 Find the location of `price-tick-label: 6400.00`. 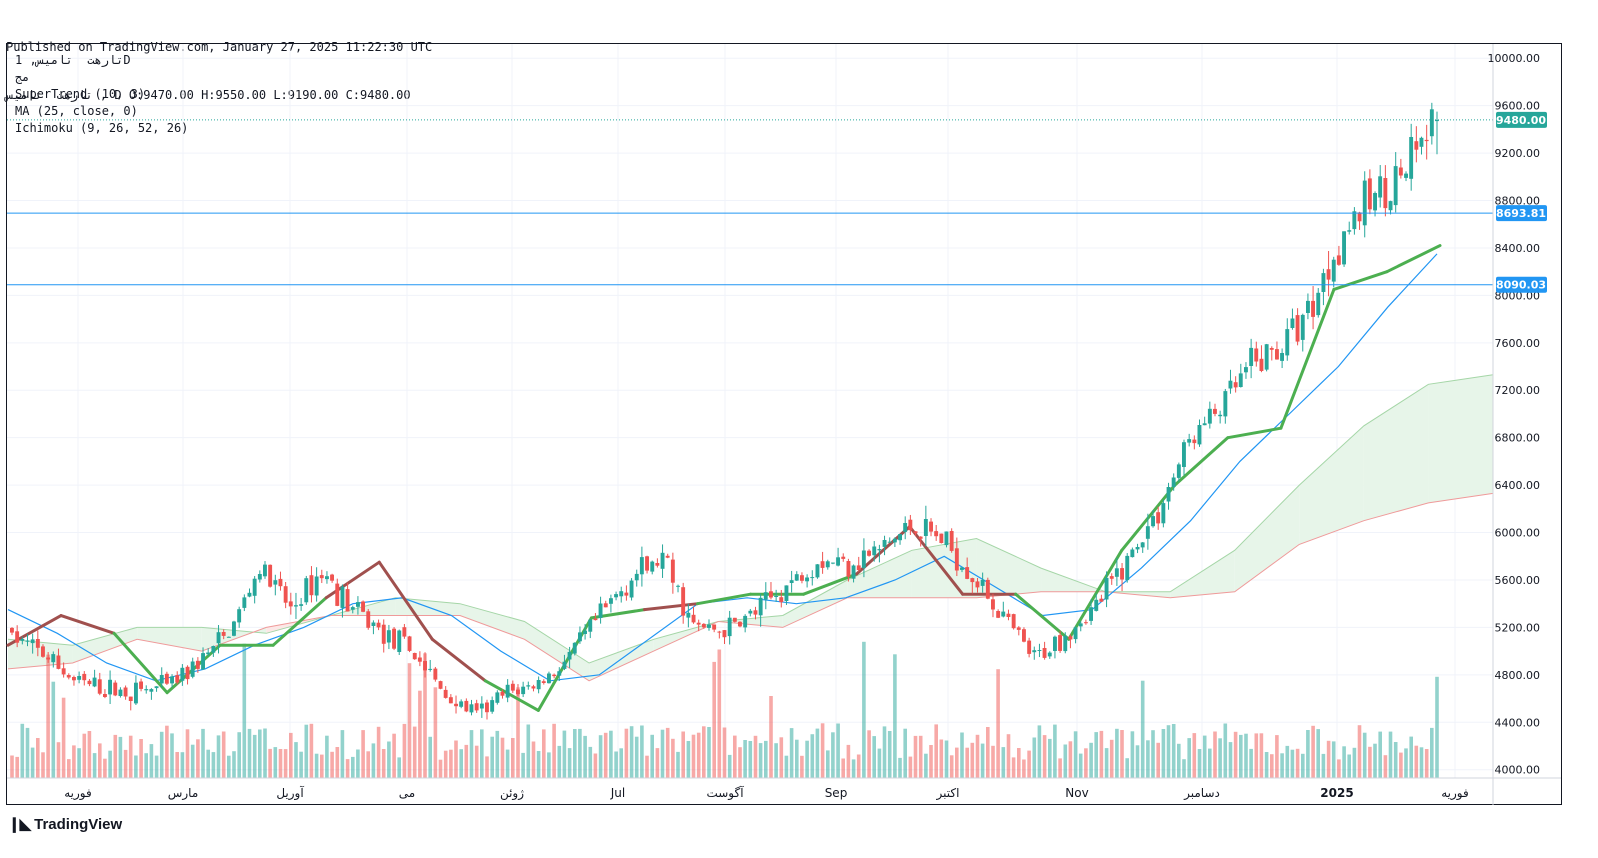

price-tick-label: 6400.00 is located at coordinates (1518, 485).